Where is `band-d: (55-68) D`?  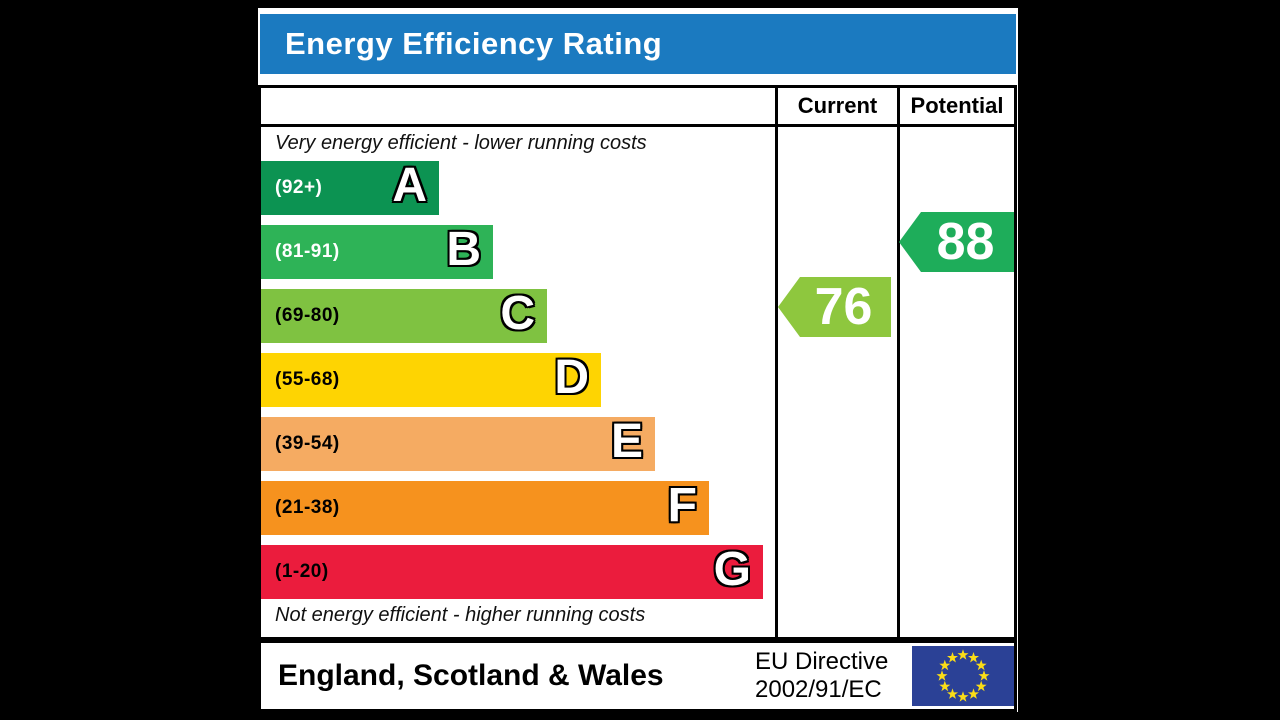 band-d: (55-68) D is located at coordinates (431, 380).